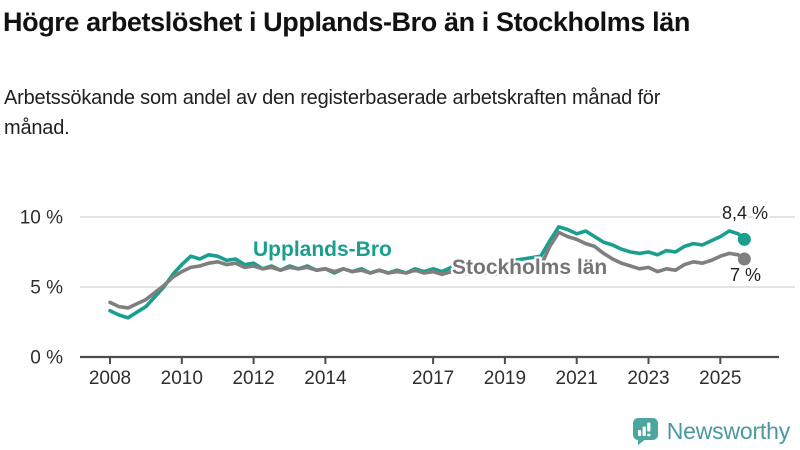 This screenshot has height=450, width=800. What do you see at coordinates (746, 275) in the screenshot?
I see `end-value-label-stockholms-lan: 7 %` at bounding box center [746, 275].